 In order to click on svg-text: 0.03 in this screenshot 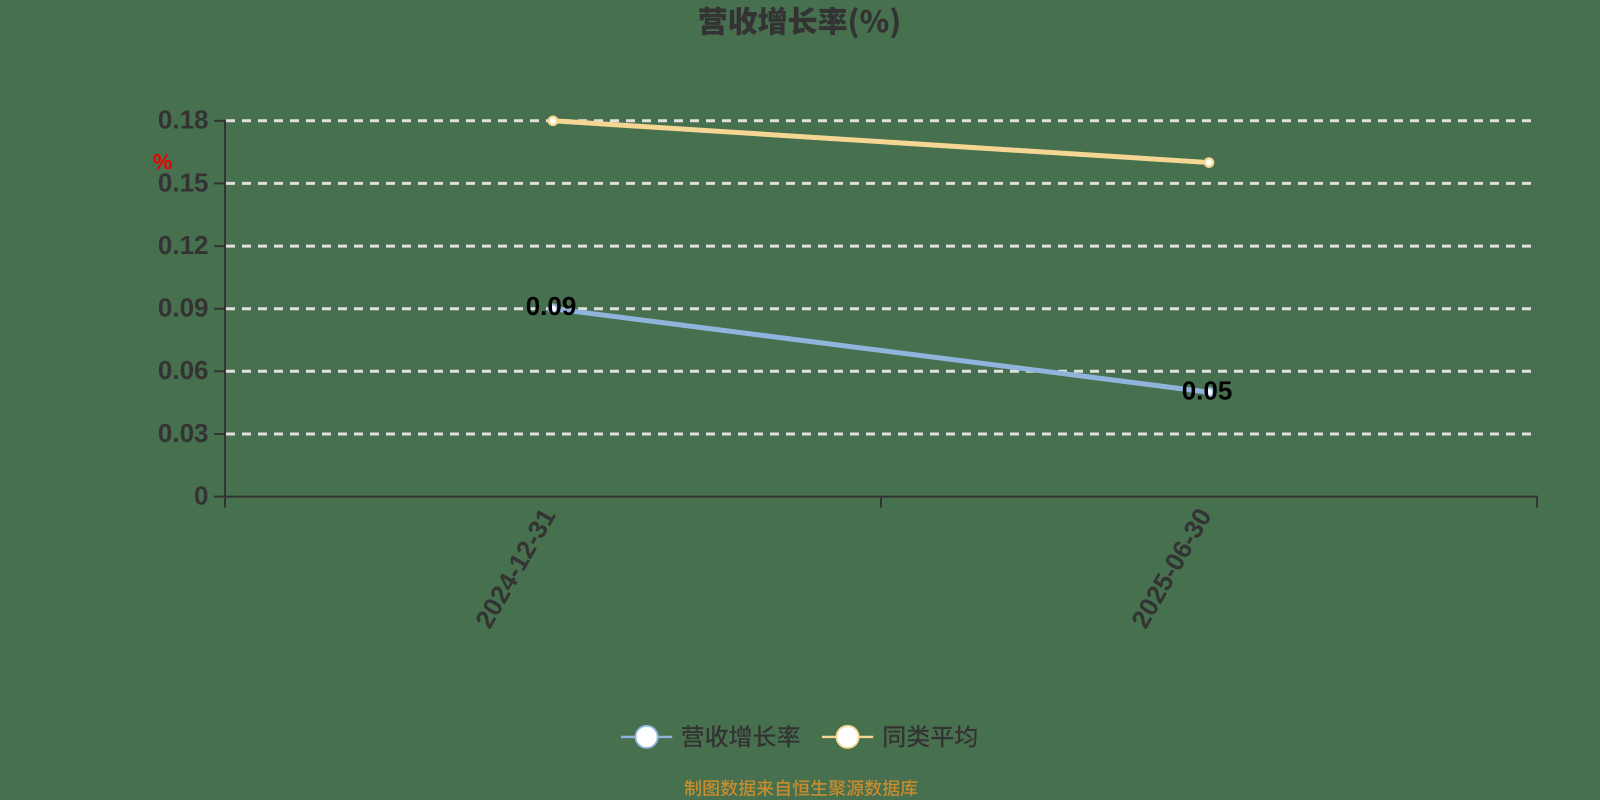, I will do `click(183, 433)`.